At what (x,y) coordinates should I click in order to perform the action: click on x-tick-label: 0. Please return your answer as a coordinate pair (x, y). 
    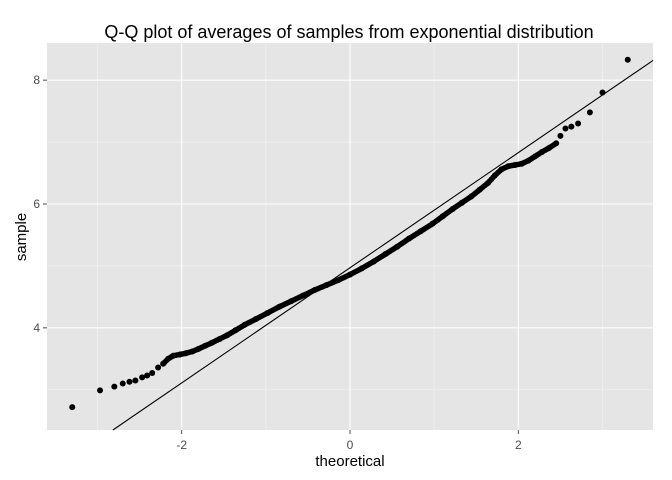
    Looking at the image, I should click on (350, 445).